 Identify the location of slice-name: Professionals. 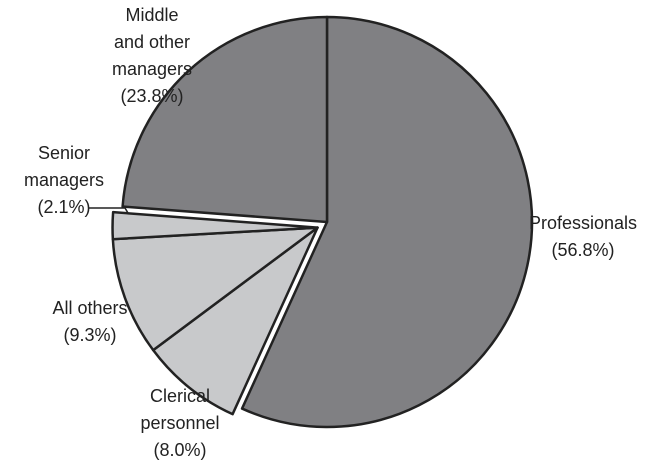
(583, 223).